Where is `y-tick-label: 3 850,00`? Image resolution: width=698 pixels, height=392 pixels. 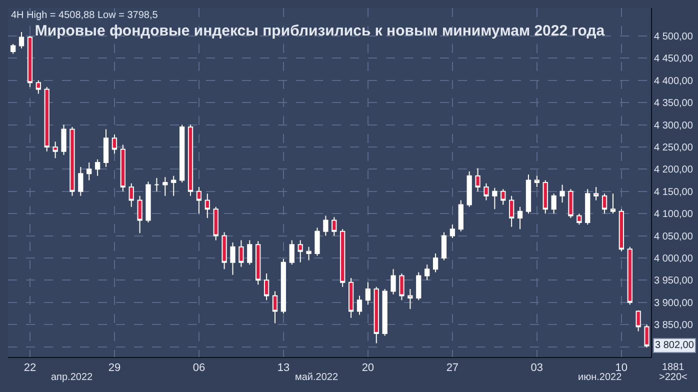
y-tick-label: 3 850,00 is located at coordinates (674, 326).